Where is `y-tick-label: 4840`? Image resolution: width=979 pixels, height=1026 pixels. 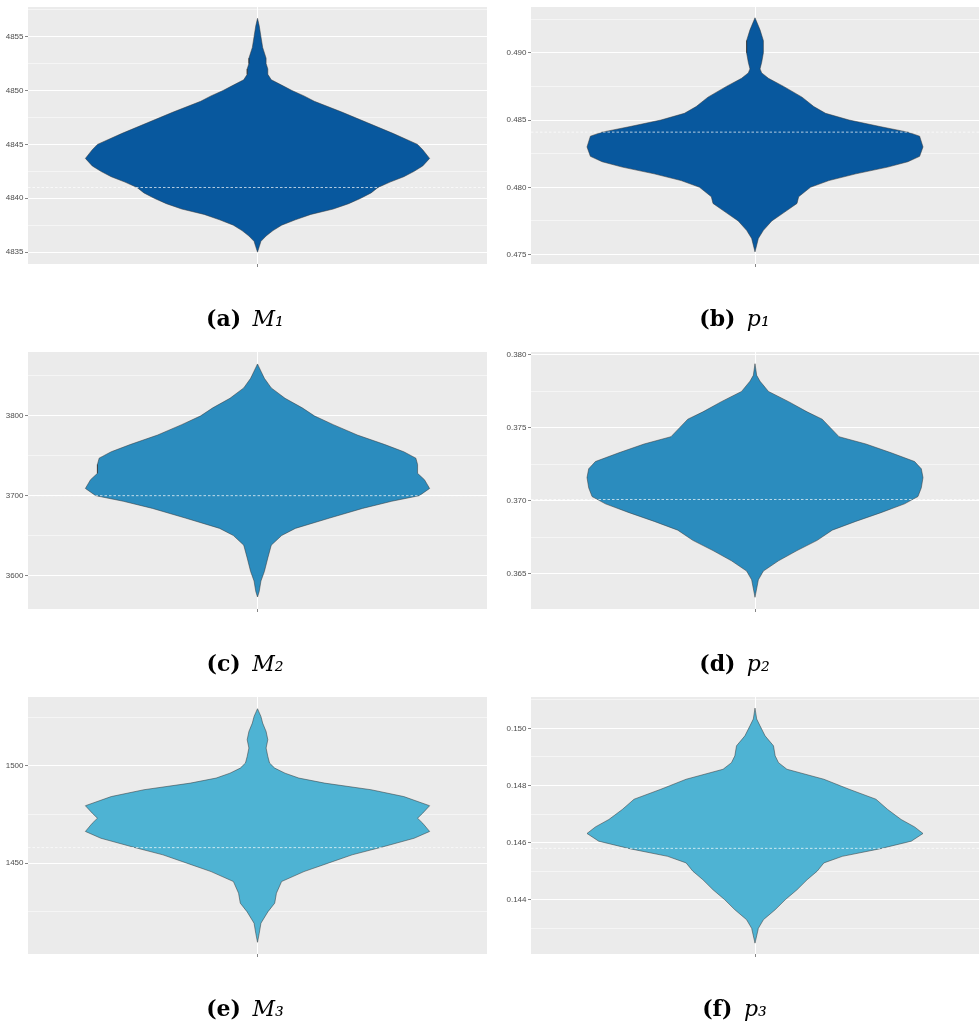
y-tick-label: 4840 is located at coordinates (15, 198).